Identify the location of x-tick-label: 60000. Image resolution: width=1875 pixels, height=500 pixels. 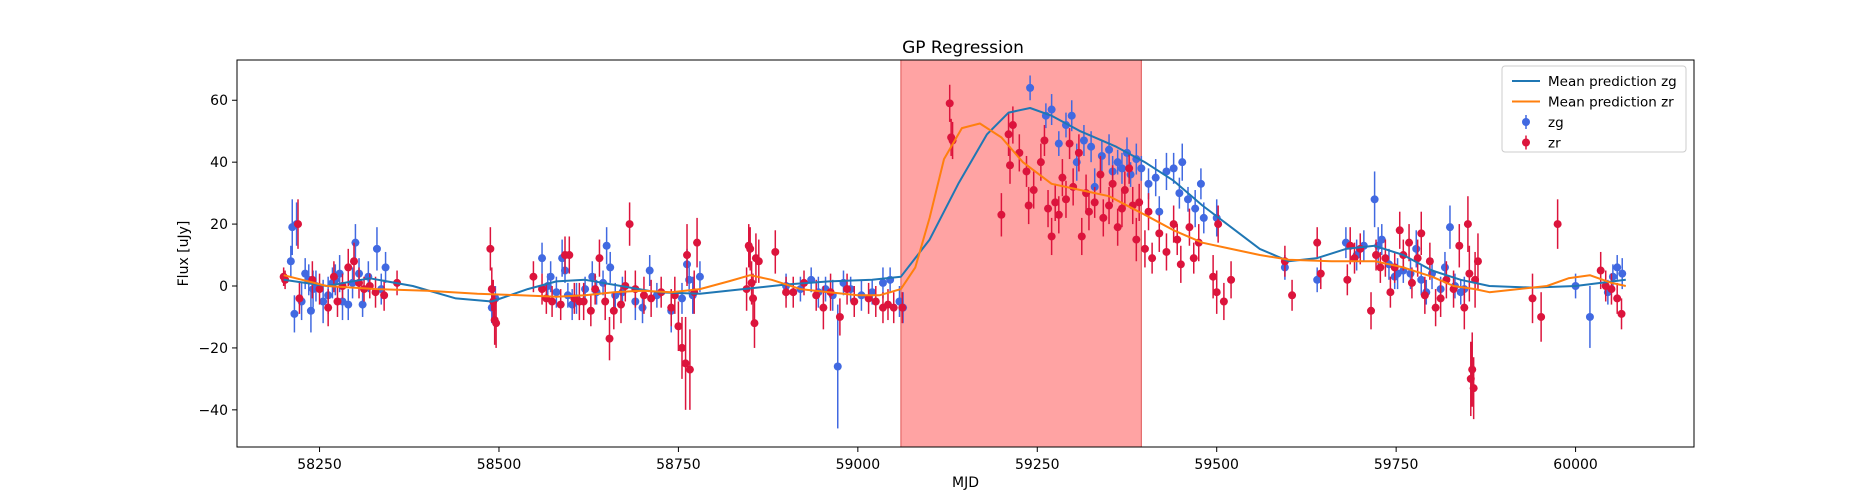
(1575, 465).